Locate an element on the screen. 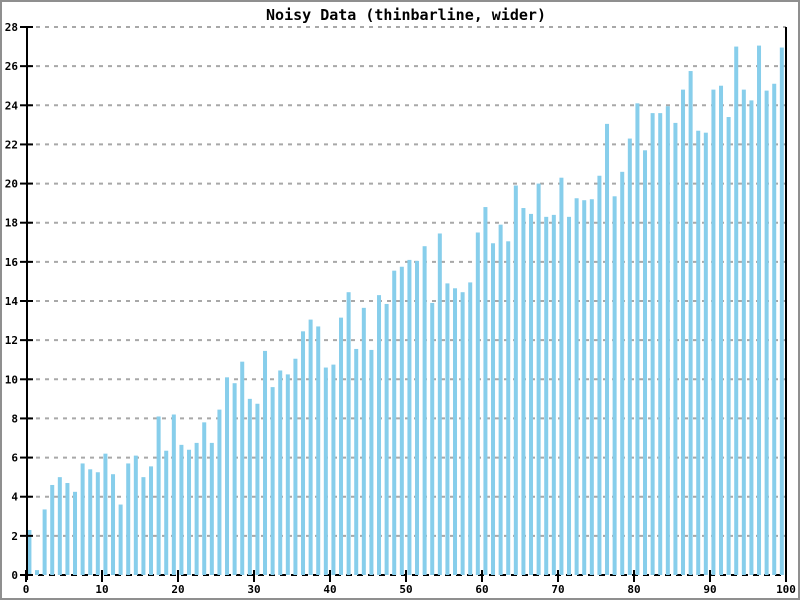 The width and height of the screenshot is (800, 600). y-tick-label: 14 is located at coordinates (12, 301).